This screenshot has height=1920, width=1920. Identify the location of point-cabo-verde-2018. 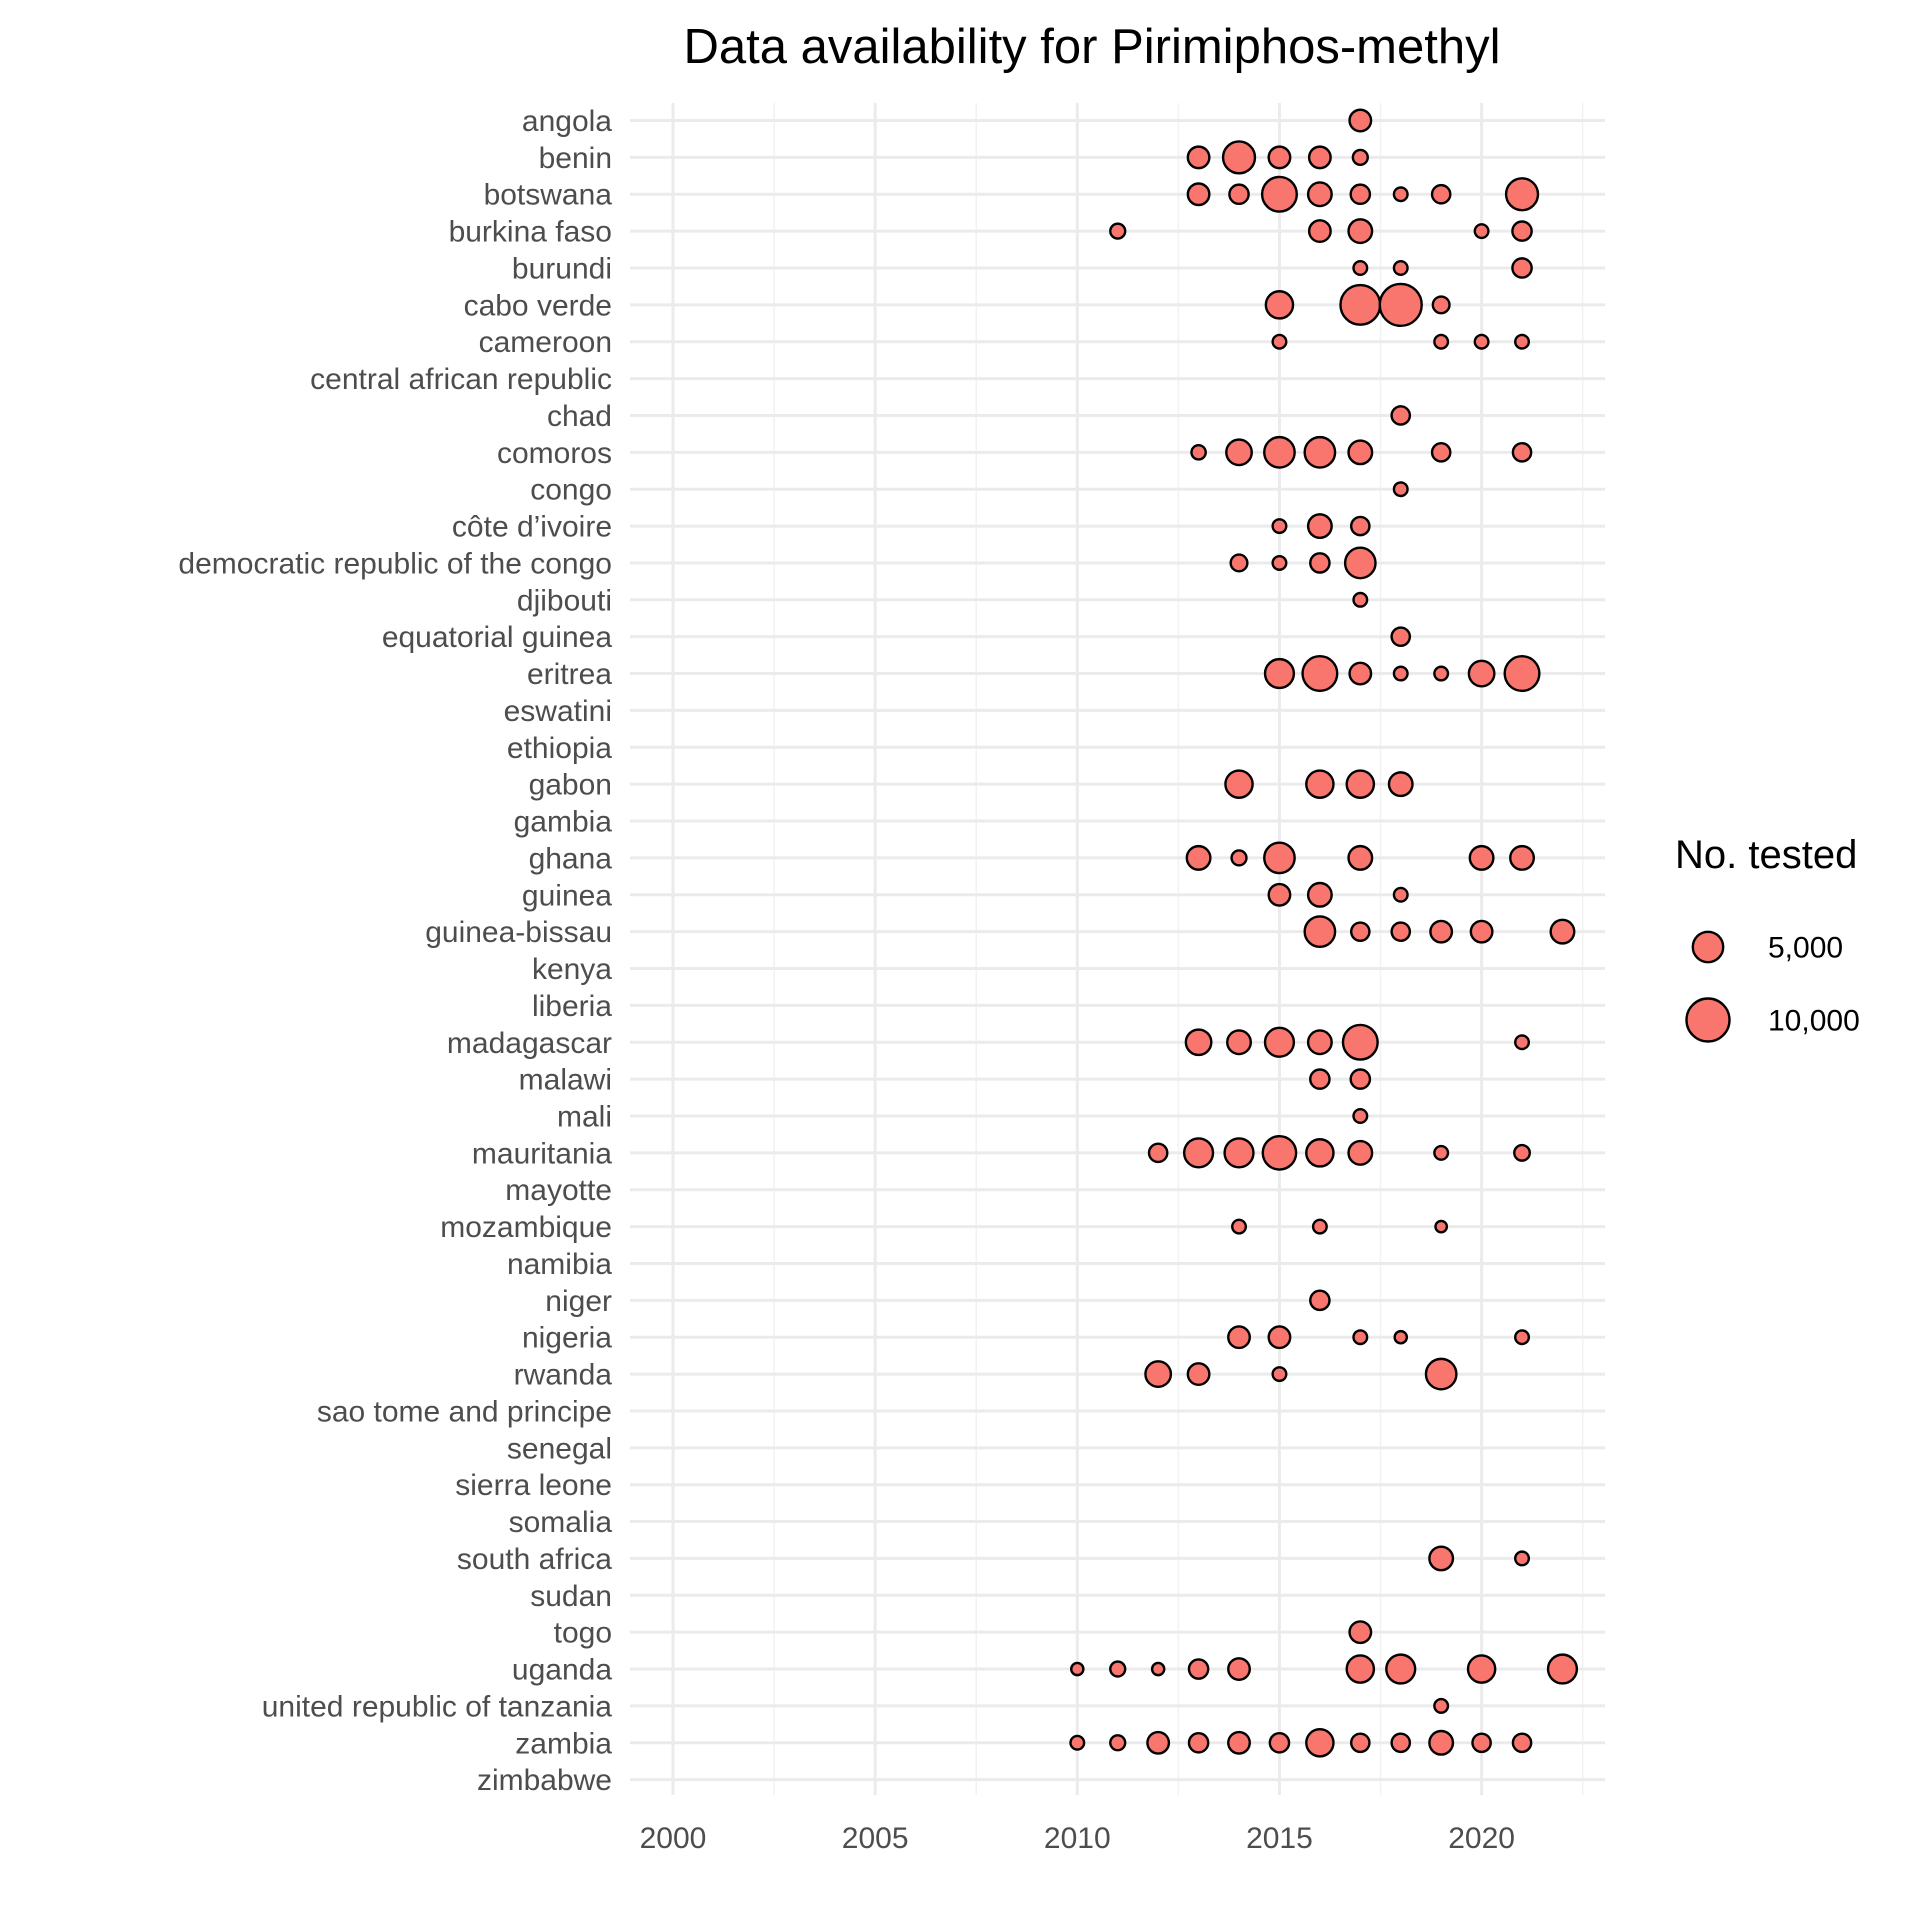
(1400, 305).